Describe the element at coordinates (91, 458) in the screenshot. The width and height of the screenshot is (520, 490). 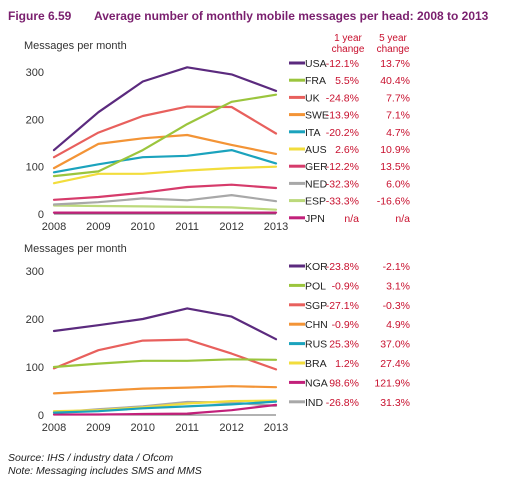
I see `source-note: Source: IHS / industry data / Ofcom` at that location.